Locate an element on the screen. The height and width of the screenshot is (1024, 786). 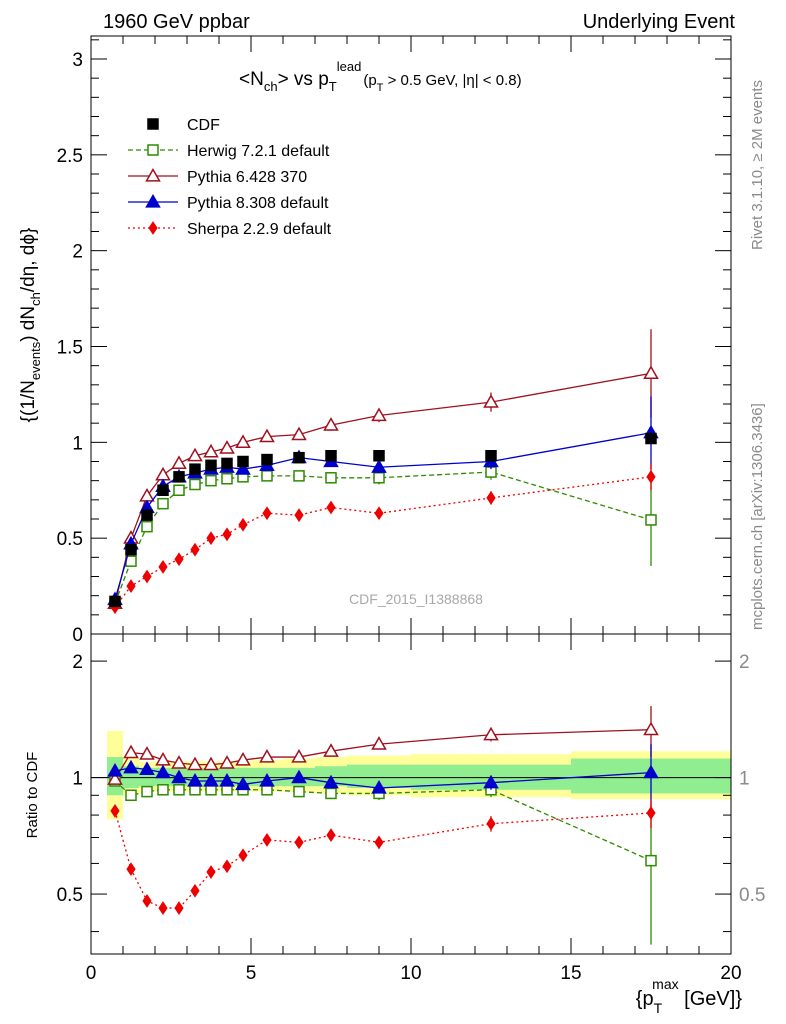
main-y-tick-label: 3 is located at coordinates (77, 60).